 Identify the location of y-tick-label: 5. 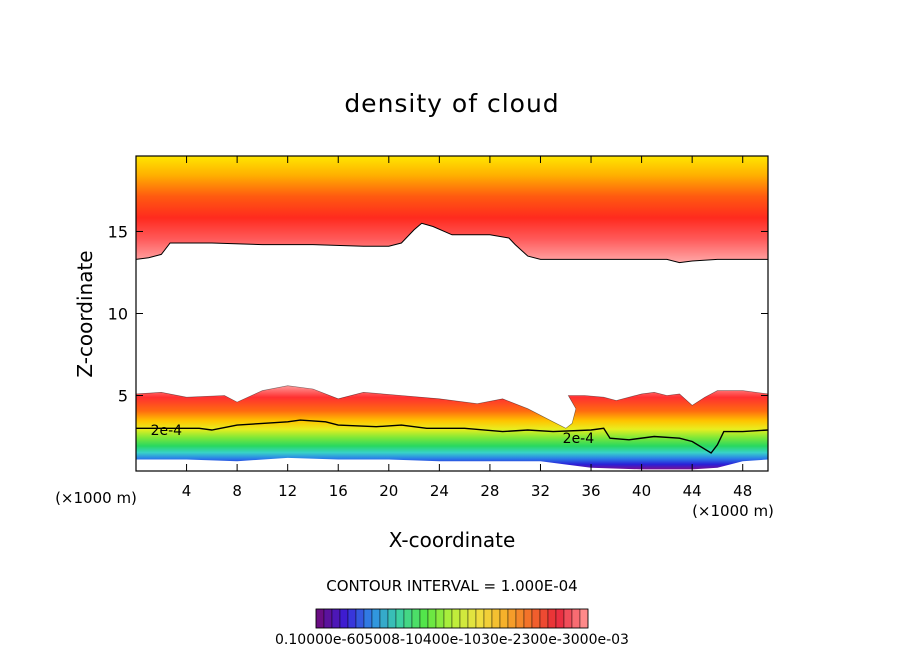
(123, 396).